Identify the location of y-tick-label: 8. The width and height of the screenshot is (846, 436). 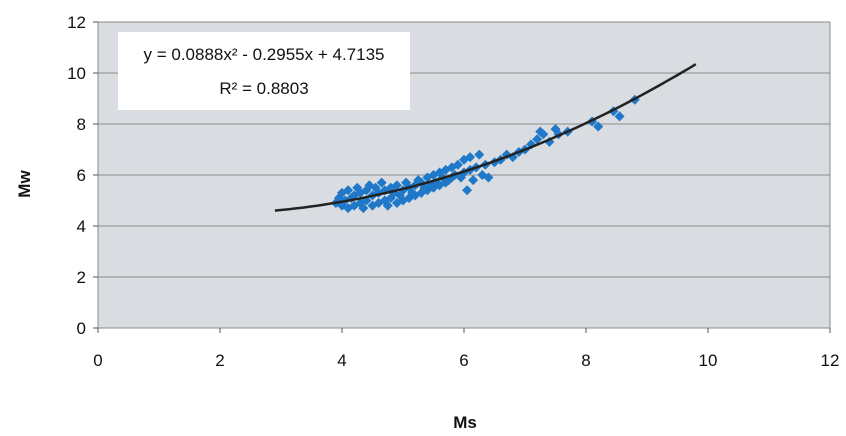
(81, 124).